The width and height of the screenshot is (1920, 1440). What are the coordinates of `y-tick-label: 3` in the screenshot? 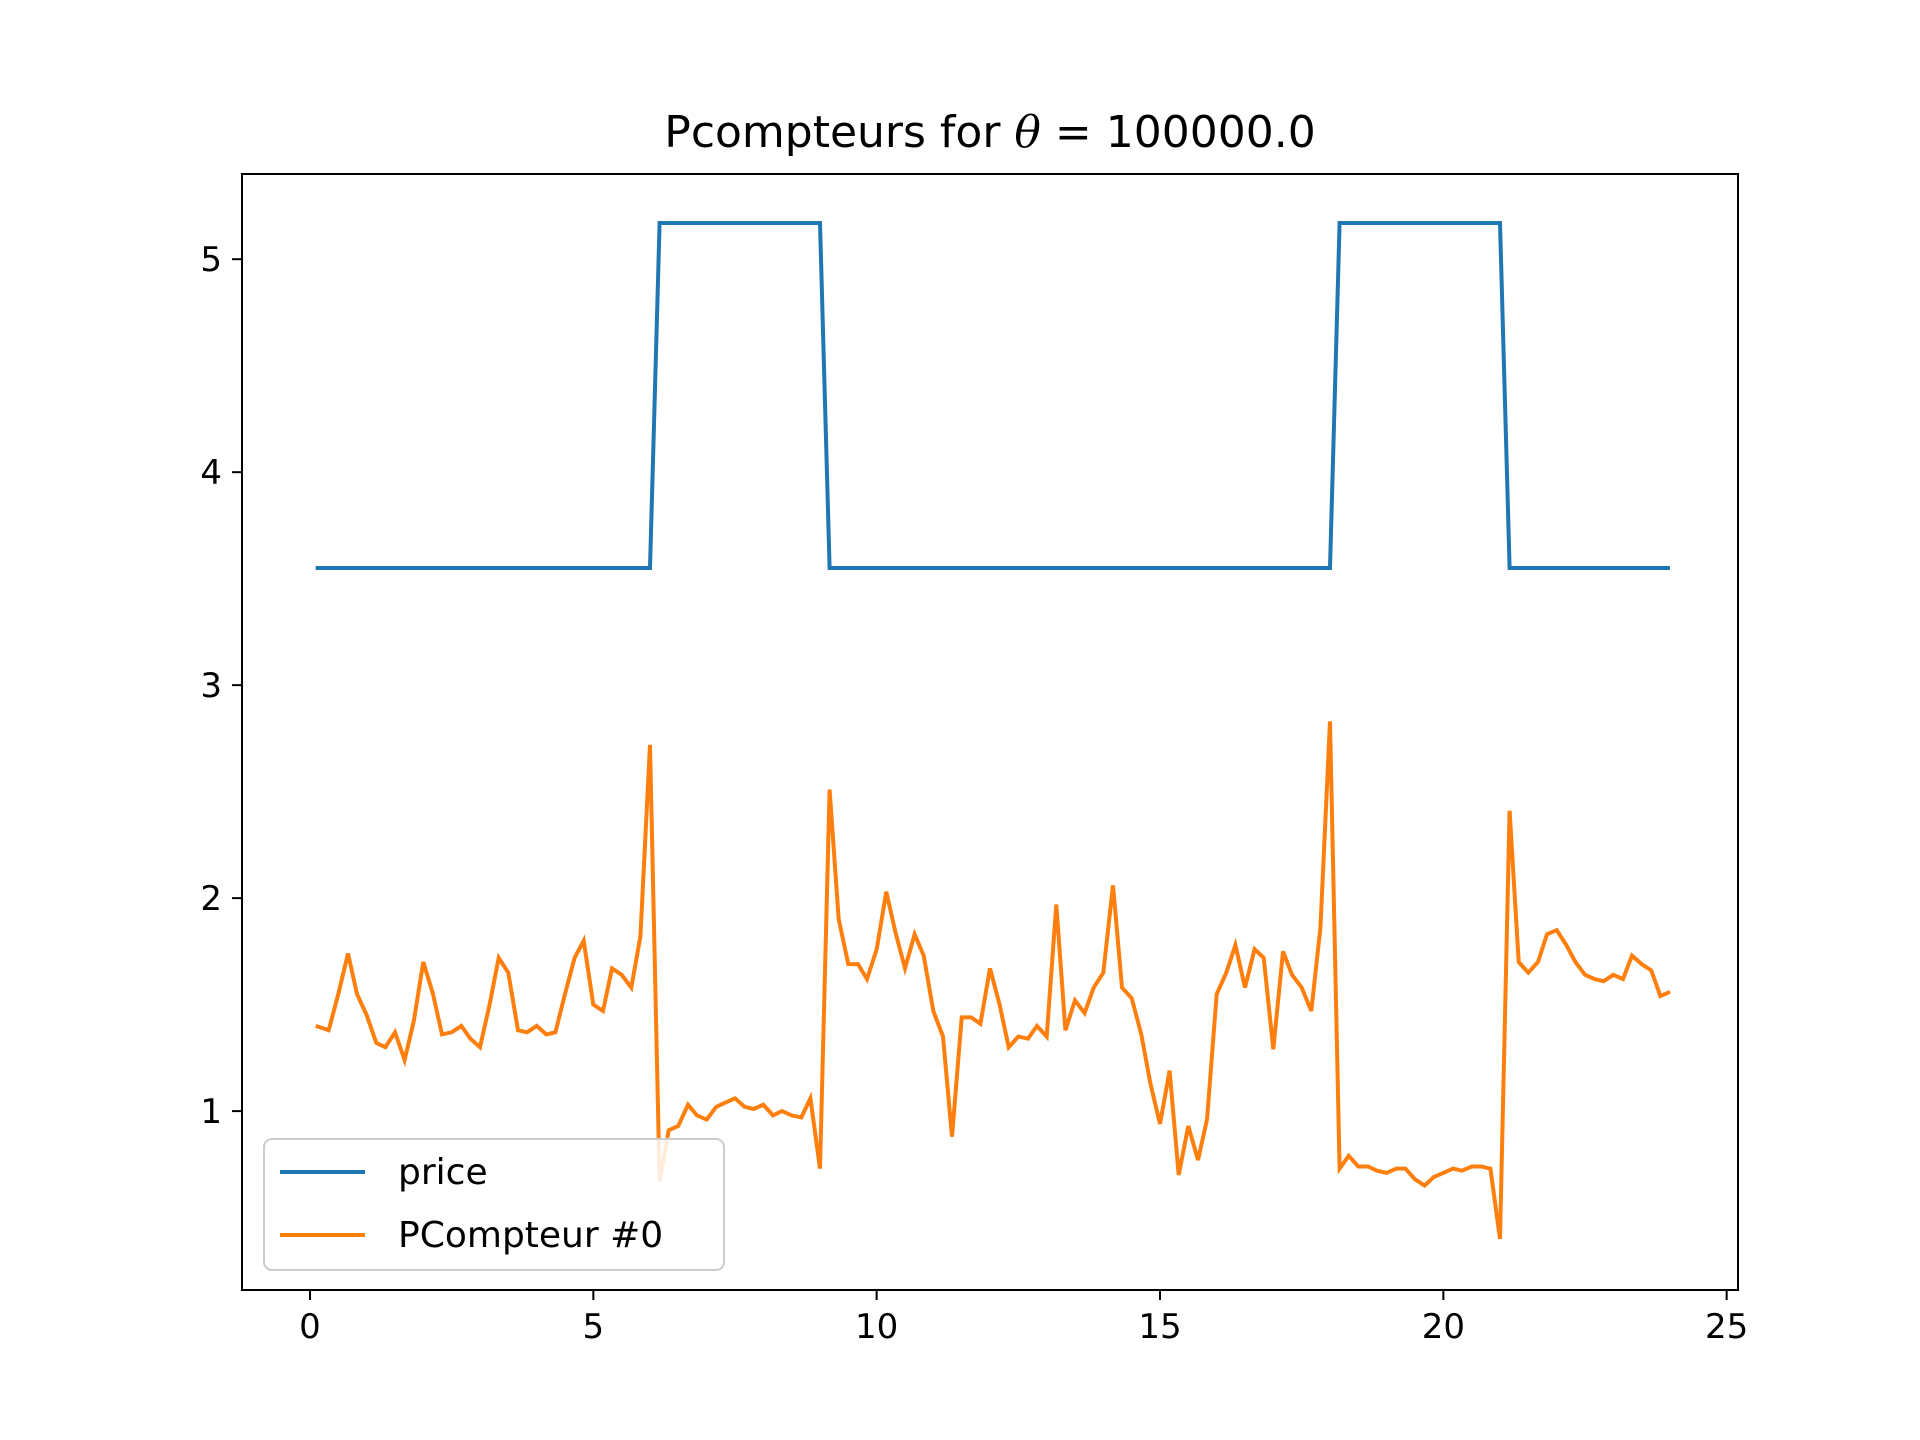 It's located at (211, 686).